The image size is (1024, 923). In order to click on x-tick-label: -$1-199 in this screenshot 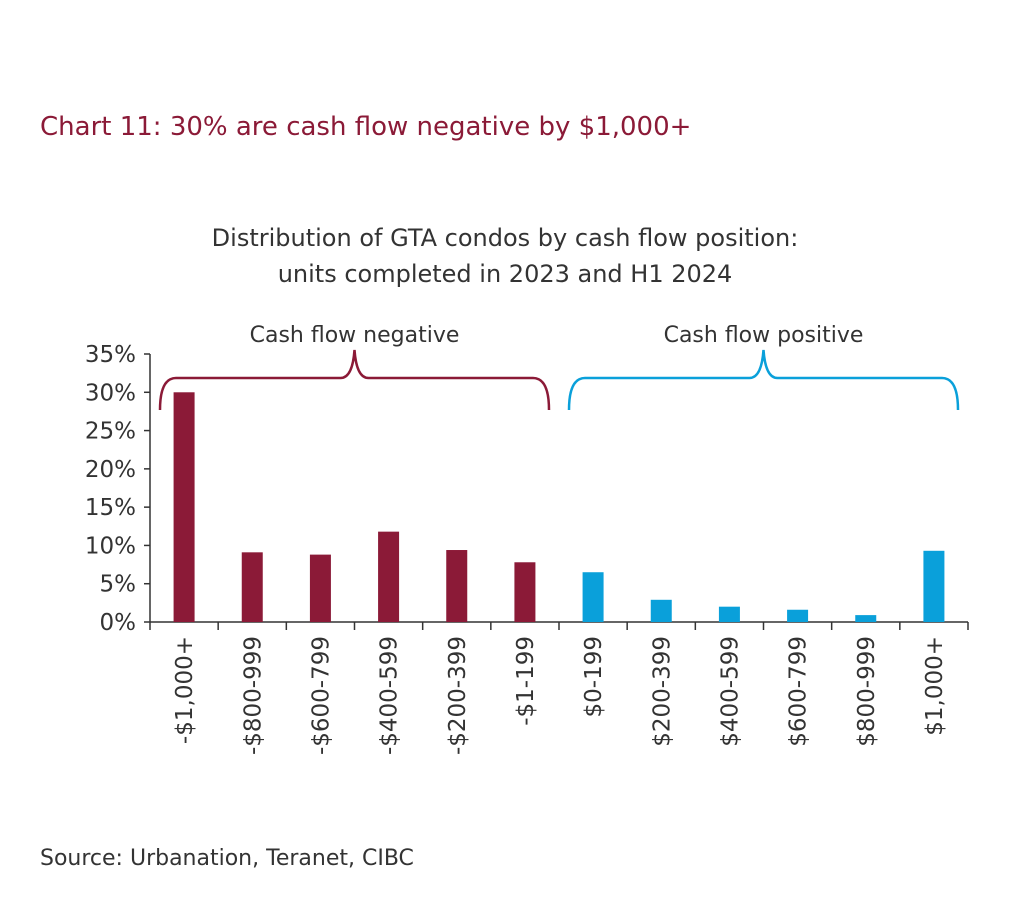, I will do `click(526, 681)`.